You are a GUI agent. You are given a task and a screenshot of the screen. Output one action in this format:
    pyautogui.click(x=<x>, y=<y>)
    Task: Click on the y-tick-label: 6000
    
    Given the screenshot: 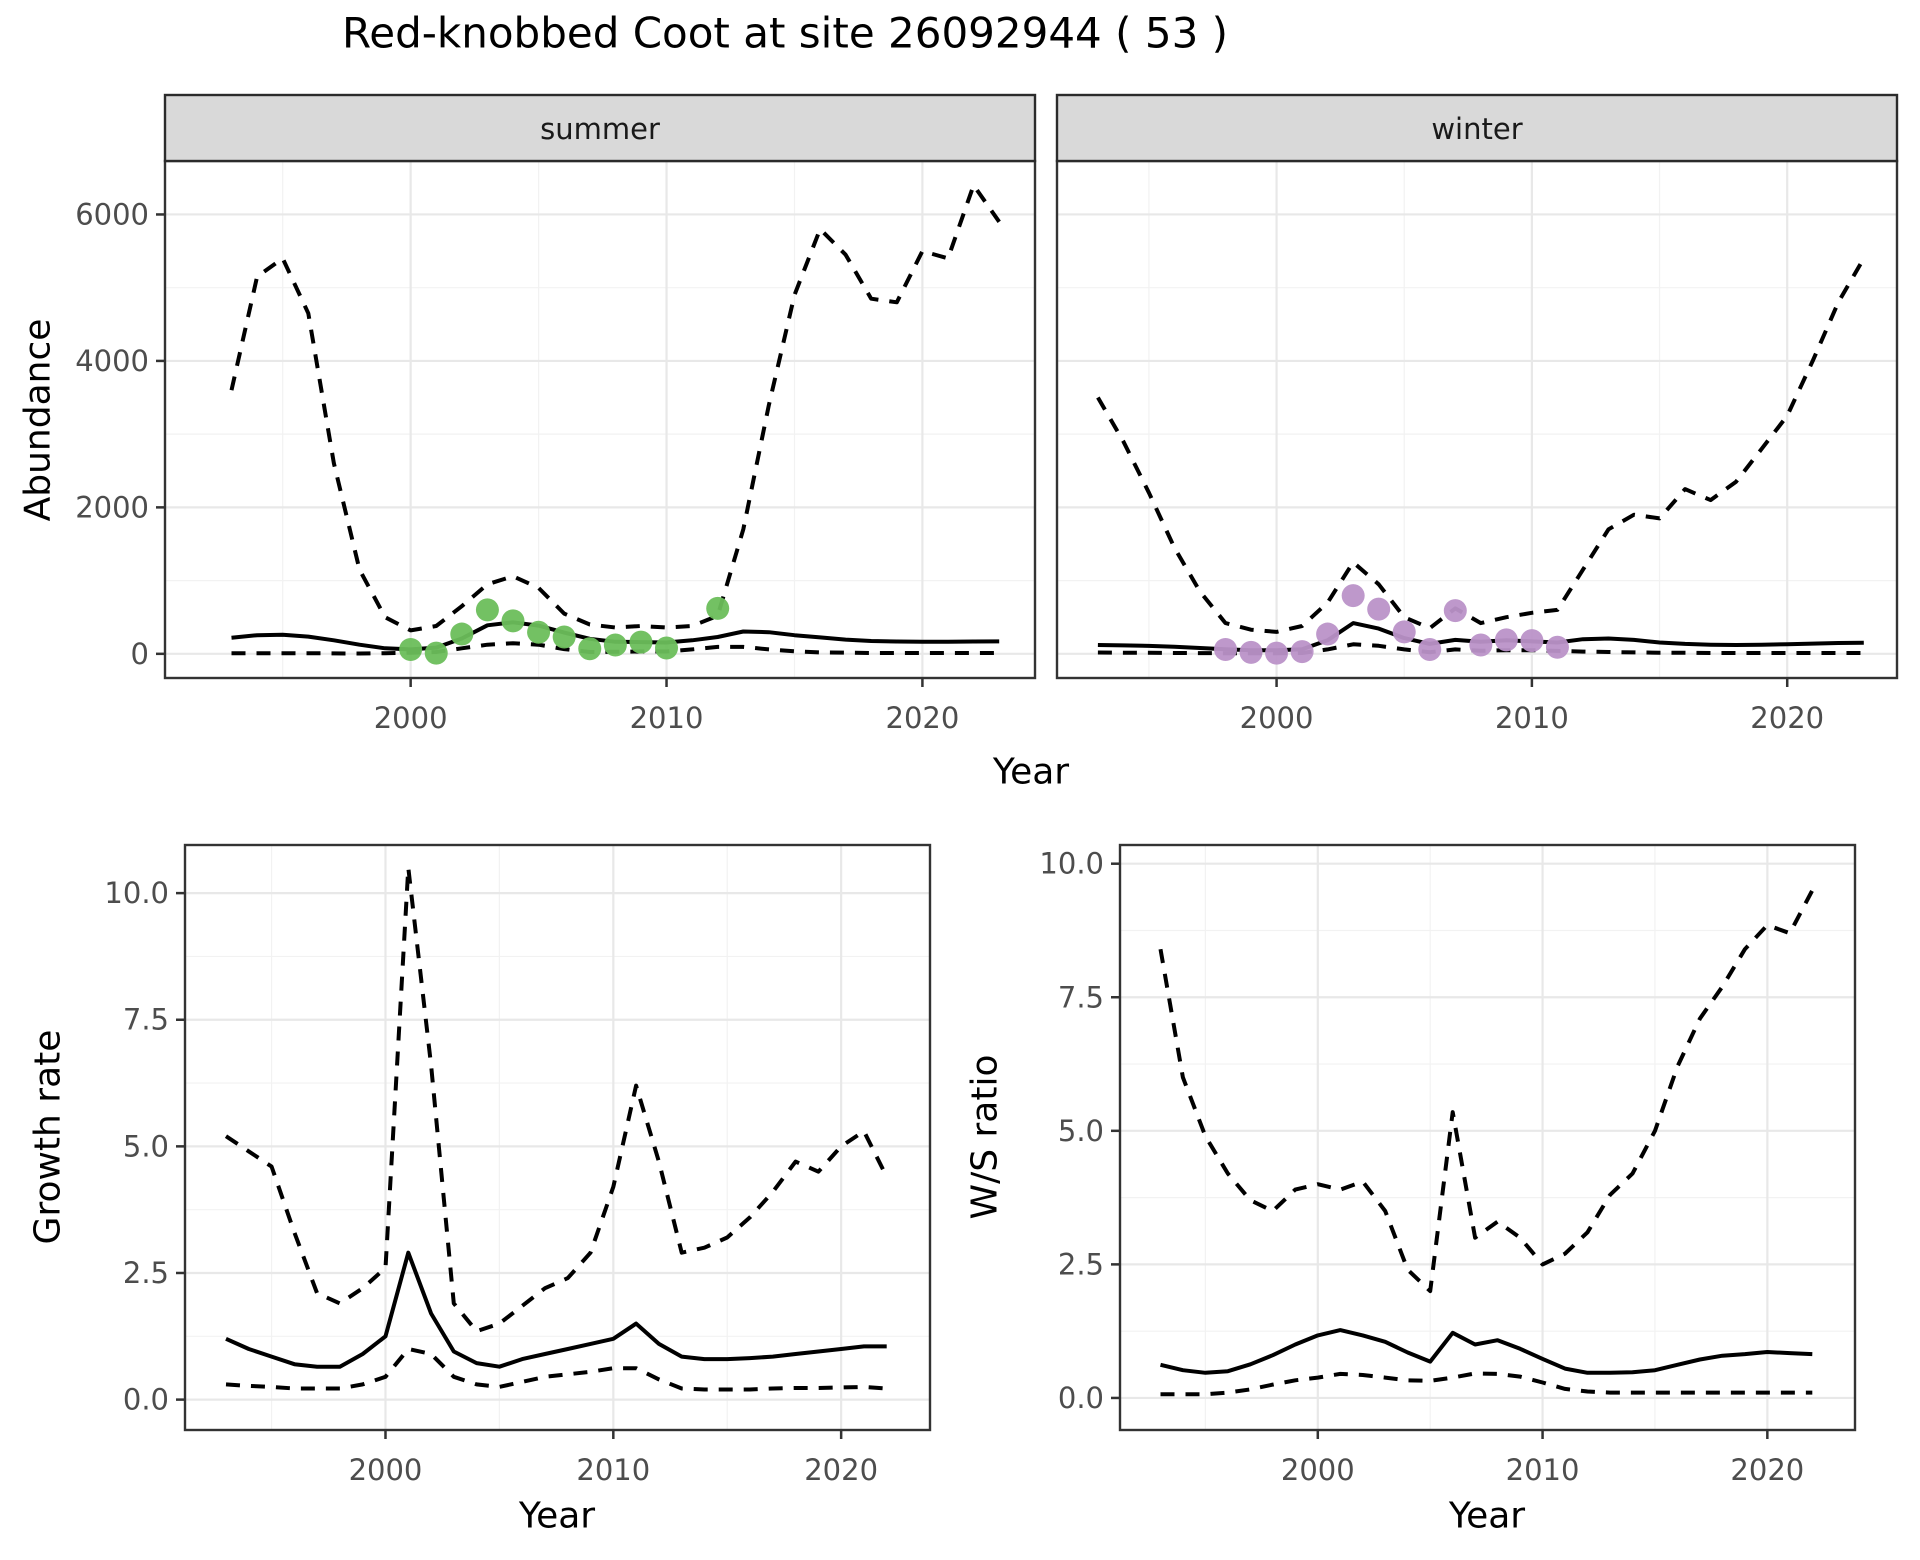 What is the action you would take?
    pyautogui.click(x=112, y=214)
    